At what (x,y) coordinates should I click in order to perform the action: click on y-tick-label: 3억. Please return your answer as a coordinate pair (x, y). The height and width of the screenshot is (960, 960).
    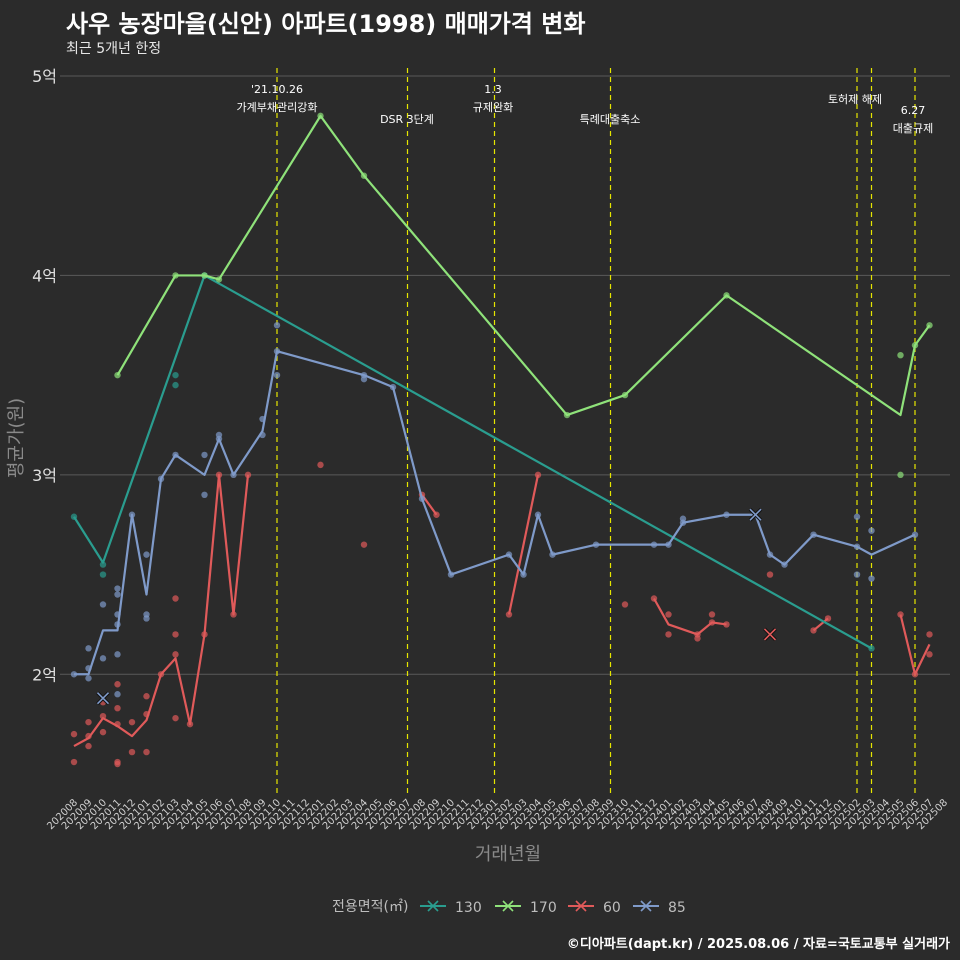
    Looking at the image, I should click on (44, 475).